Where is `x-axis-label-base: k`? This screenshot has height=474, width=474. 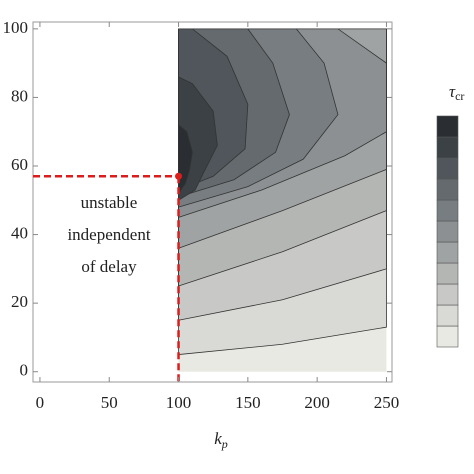
x-axis-label-base: k is located at coordinates (218, 438).